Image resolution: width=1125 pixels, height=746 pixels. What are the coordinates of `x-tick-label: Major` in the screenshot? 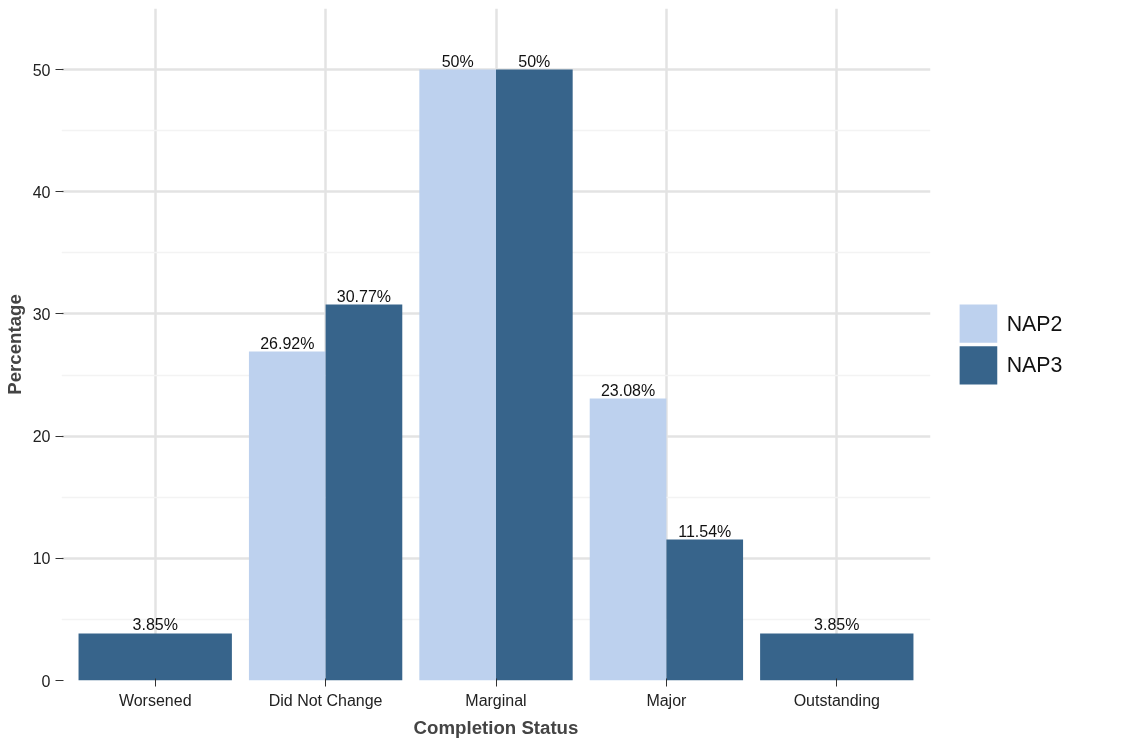 It's located at (667, 700).